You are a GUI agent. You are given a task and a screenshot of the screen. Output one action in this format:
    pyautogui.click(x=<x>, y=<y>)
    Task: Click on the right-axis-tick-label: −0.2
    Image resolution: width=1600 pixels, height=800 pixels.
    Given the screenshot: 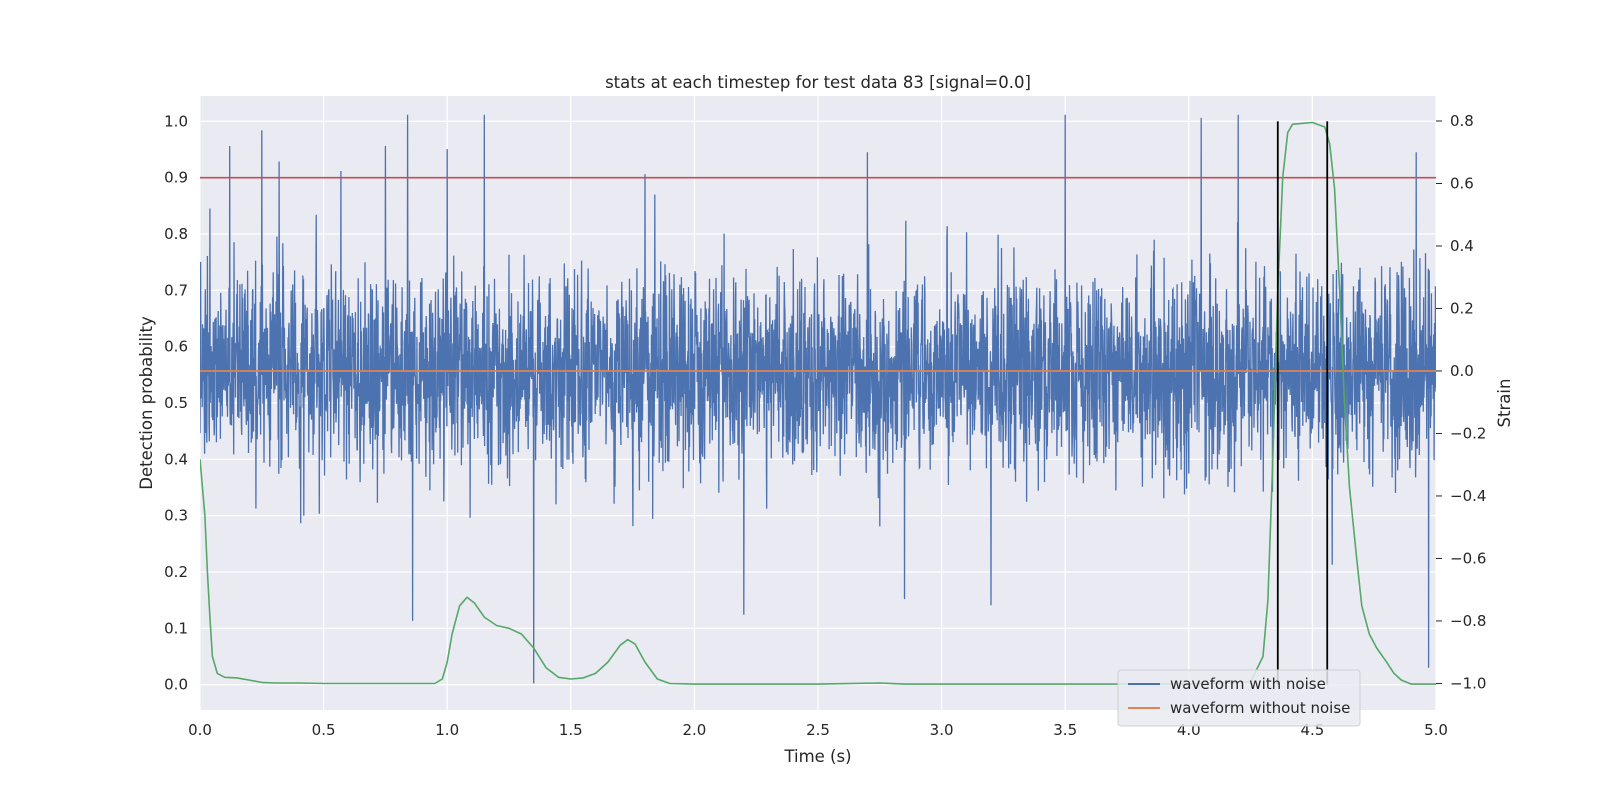 What is the action you would take?
    pyautogui.click(x=1468, y=433)
    